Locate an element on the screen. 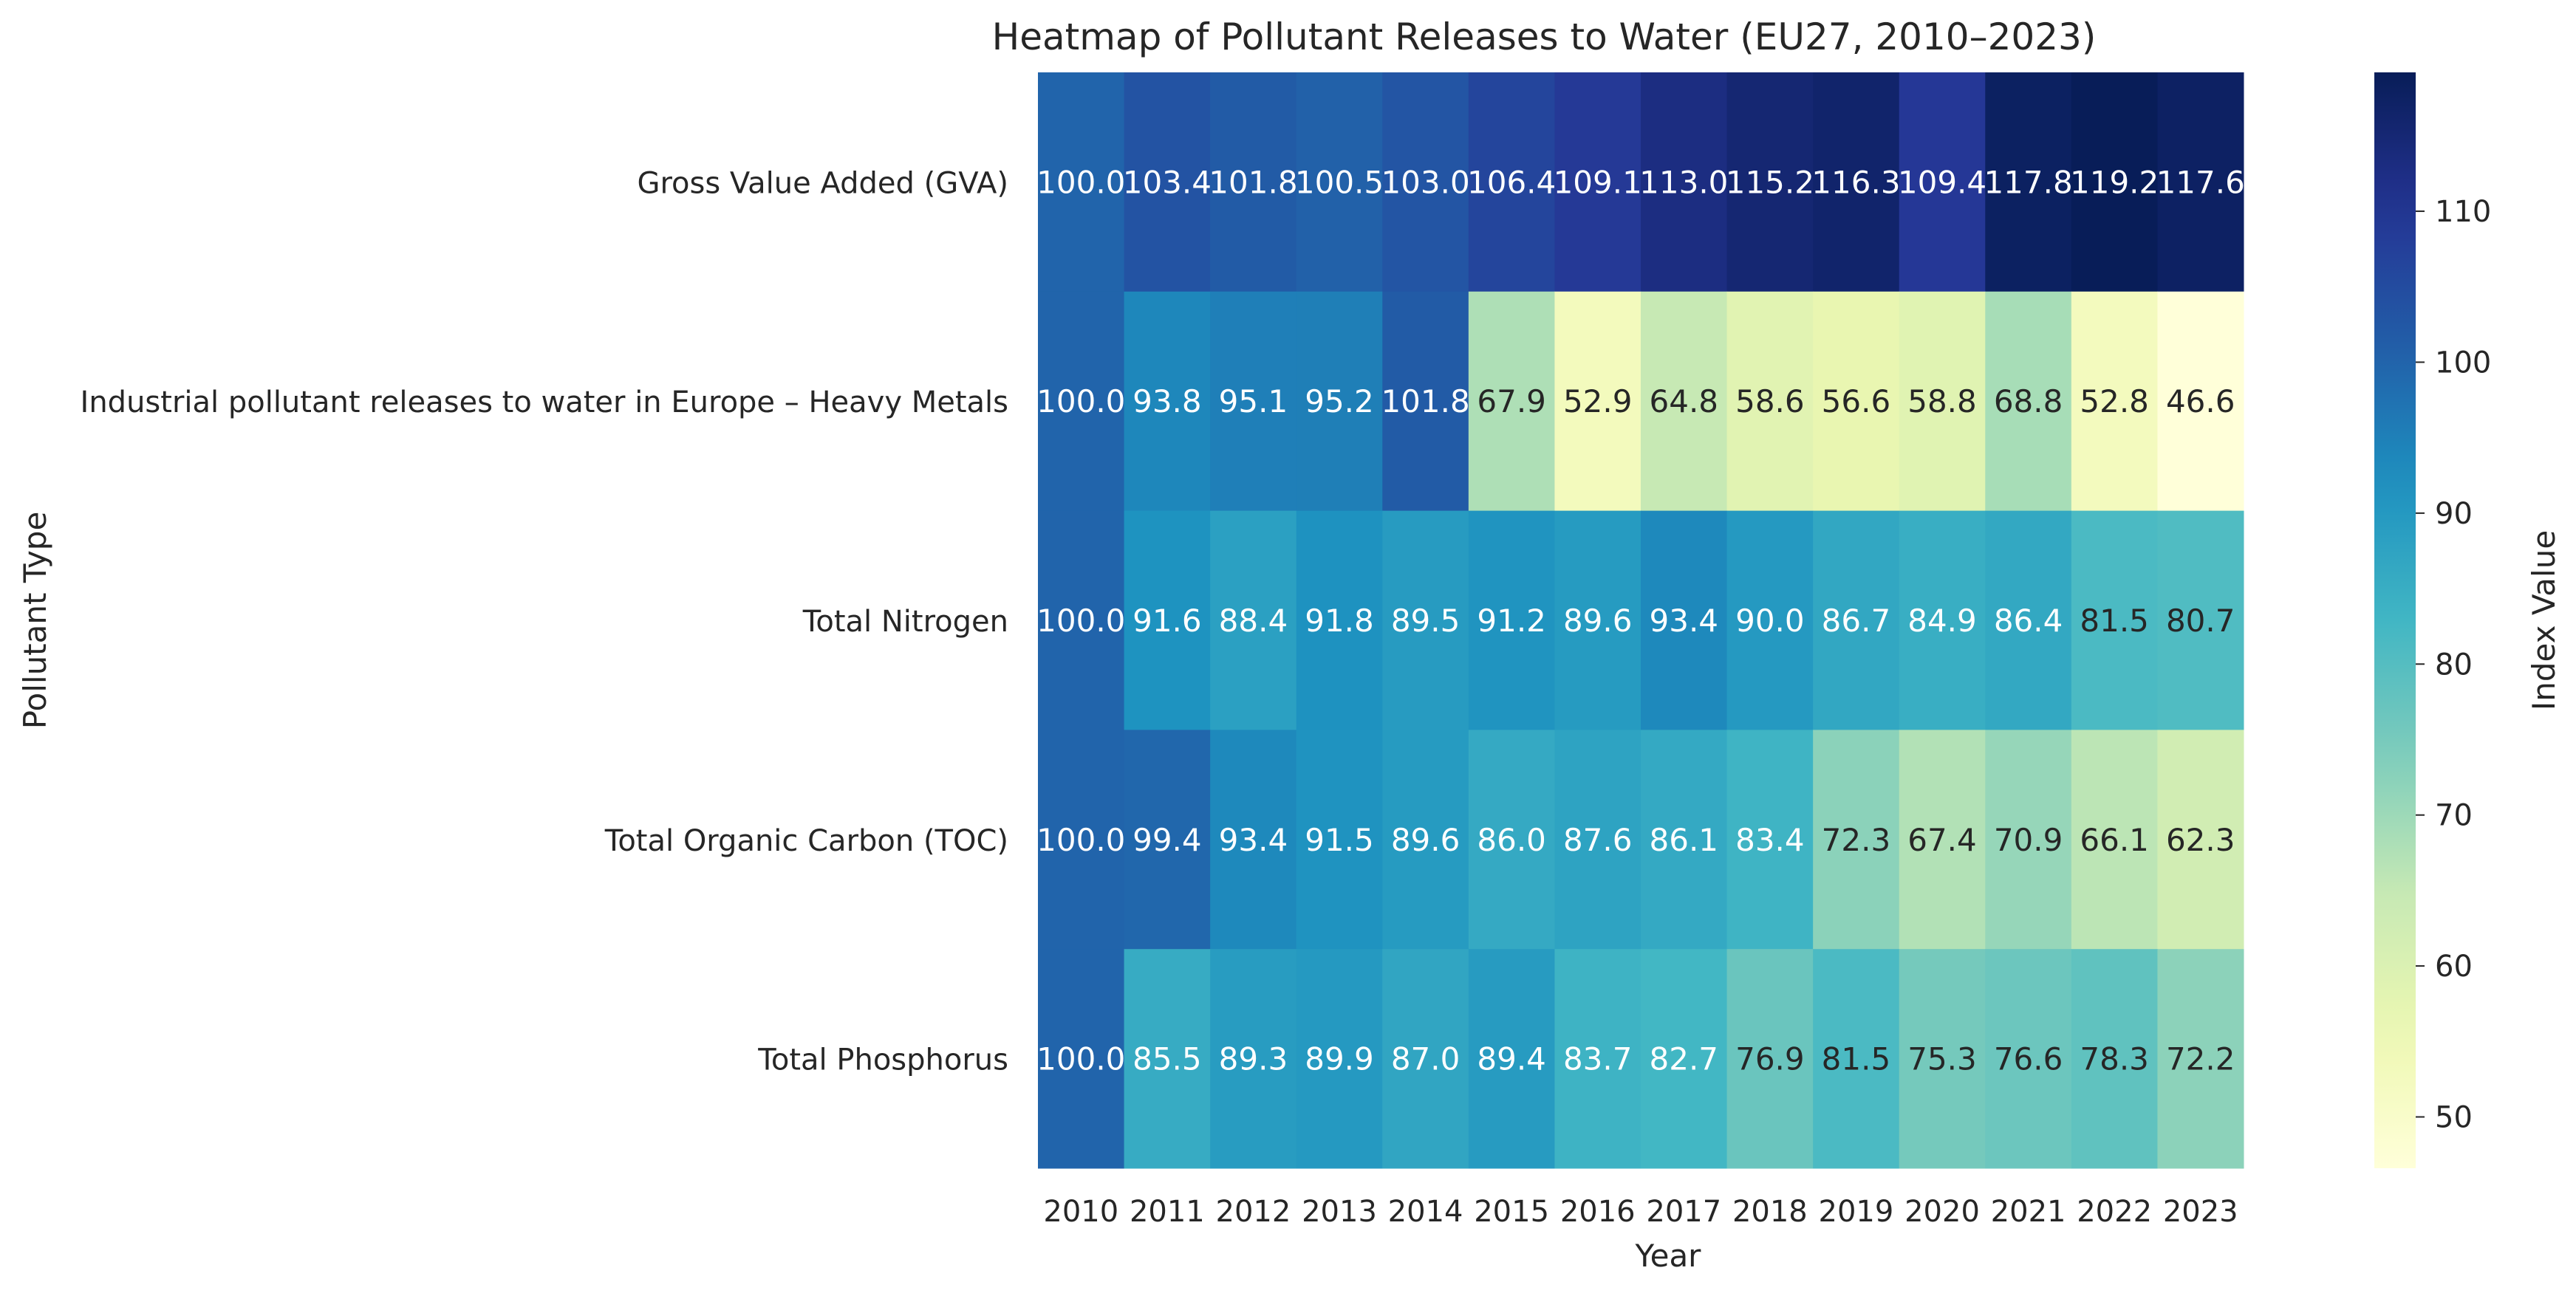  cell-value-label: 103.0 is located at coordinates (1425, 182).